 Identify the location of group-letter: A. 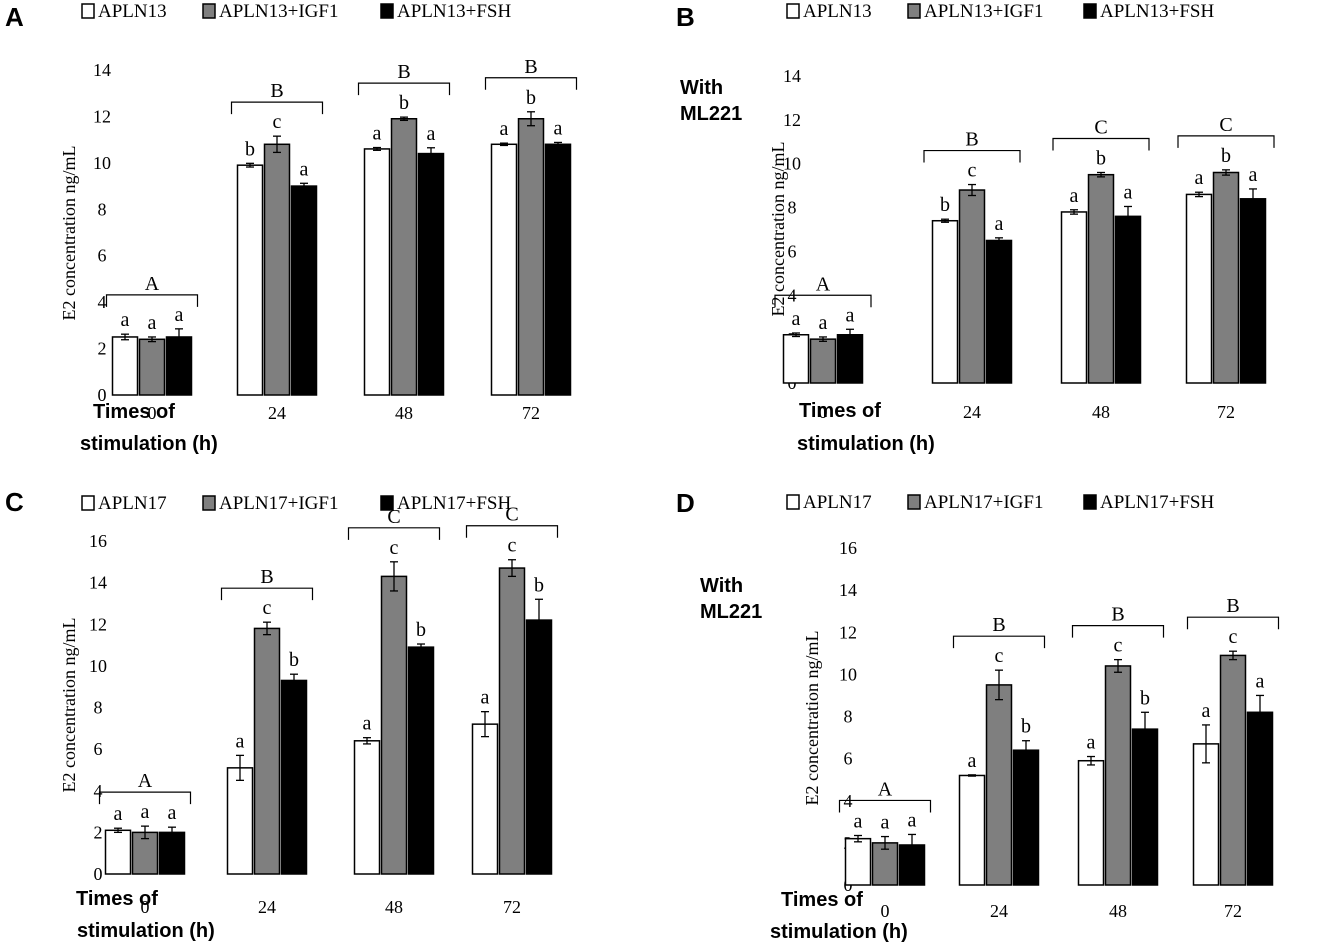
(145, 781).